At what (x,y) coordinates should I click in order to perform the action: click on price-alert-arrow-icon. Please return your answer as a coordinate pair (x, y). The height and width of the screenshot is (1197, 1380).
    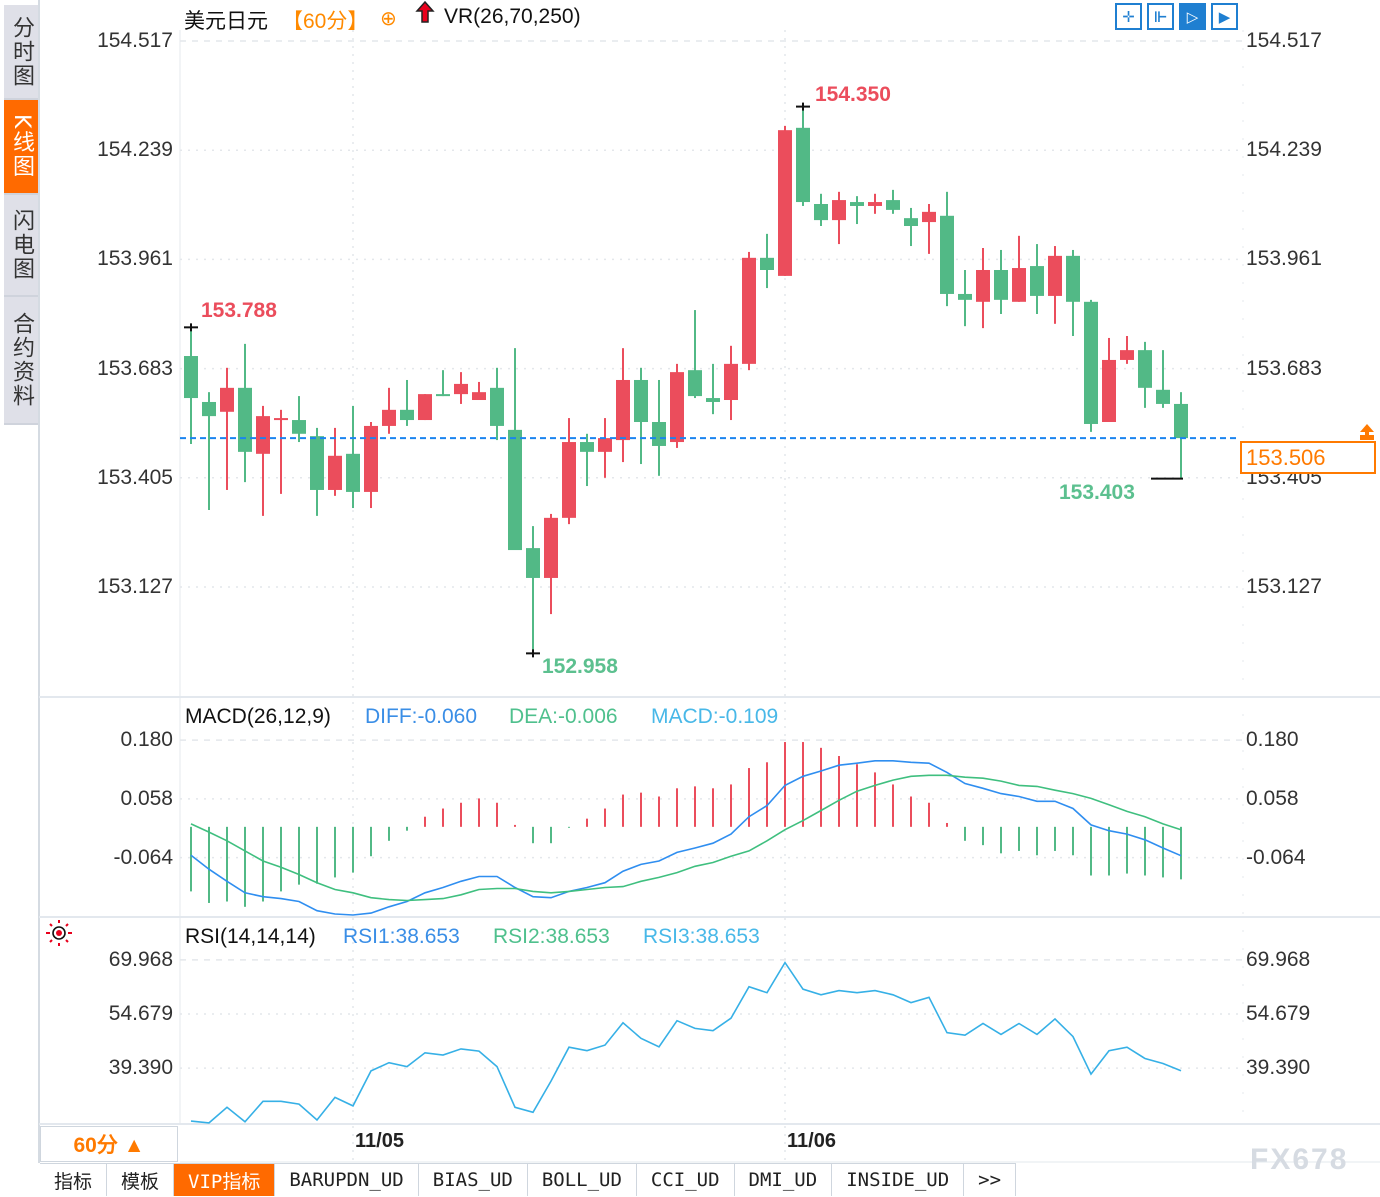
    Looking at the image, I should click on (1367, 434).